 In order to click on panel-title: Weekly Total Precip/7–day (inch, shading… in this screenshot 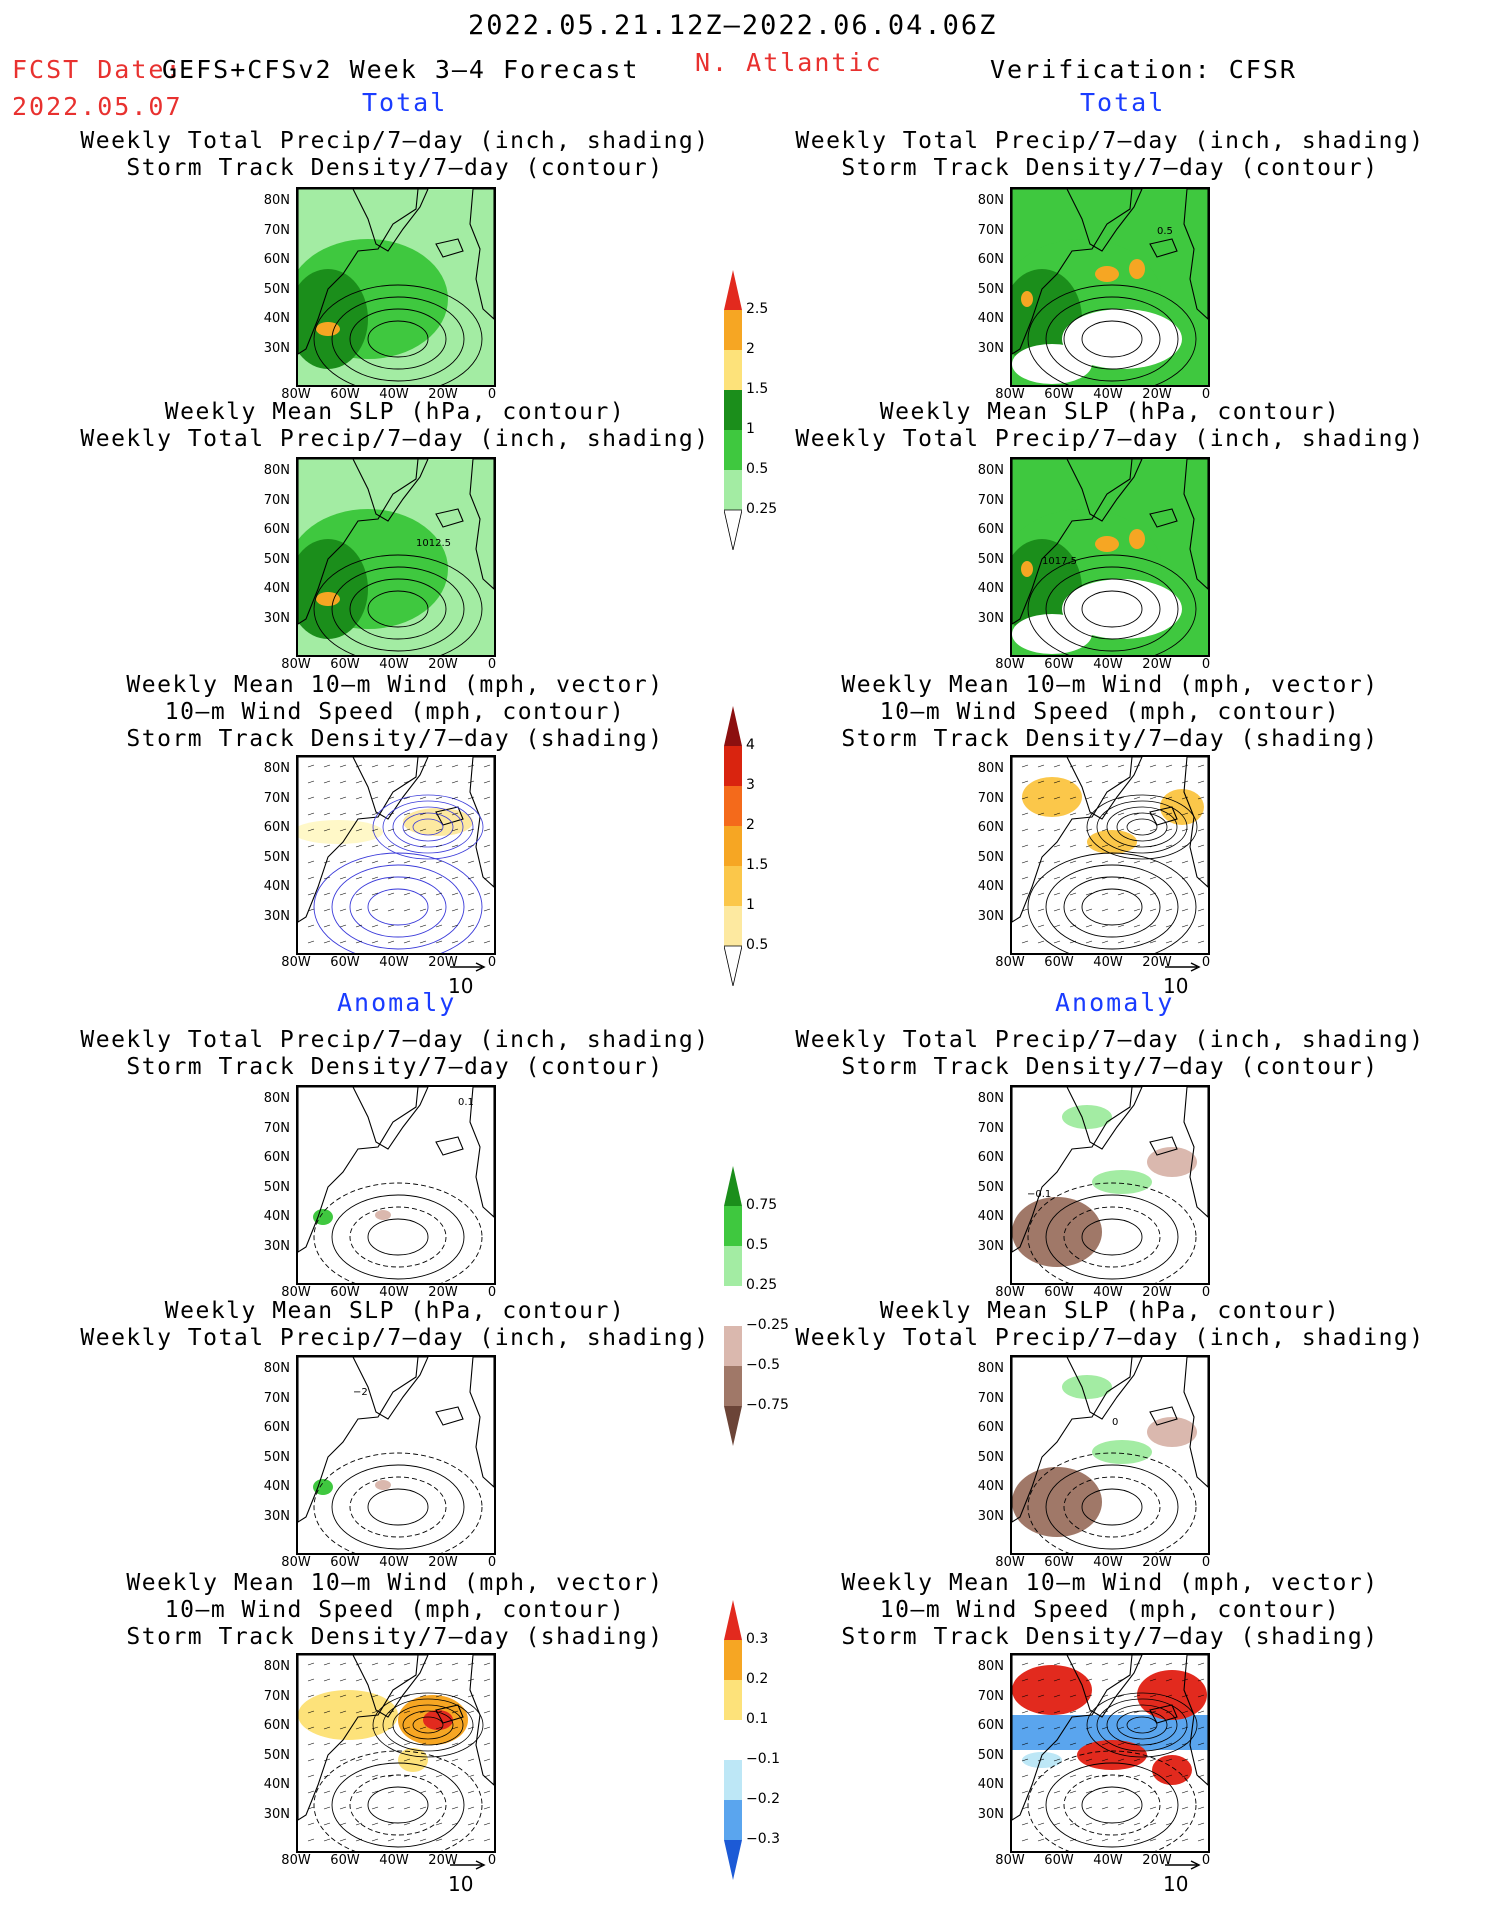, I will do `click(1110, 1053)`.